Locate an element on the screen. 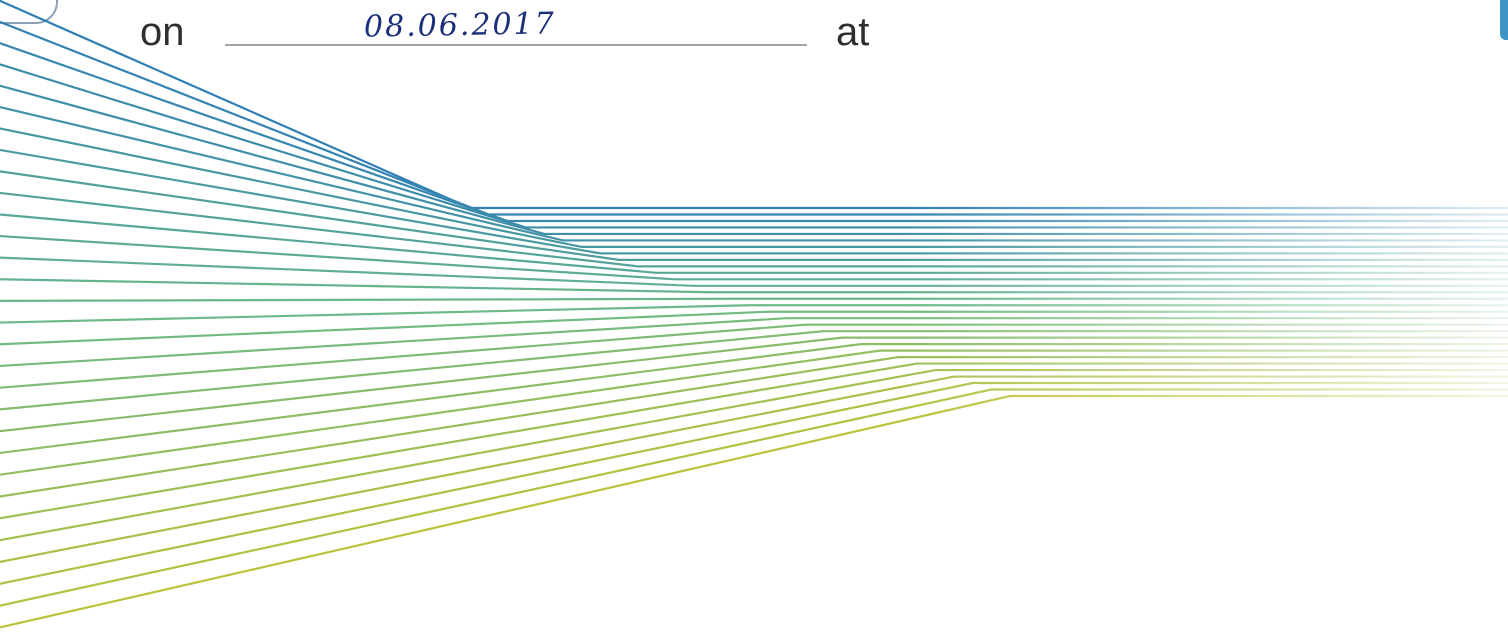 The image size is (1508, 642). date-underline is located at coordinates (516, 45).